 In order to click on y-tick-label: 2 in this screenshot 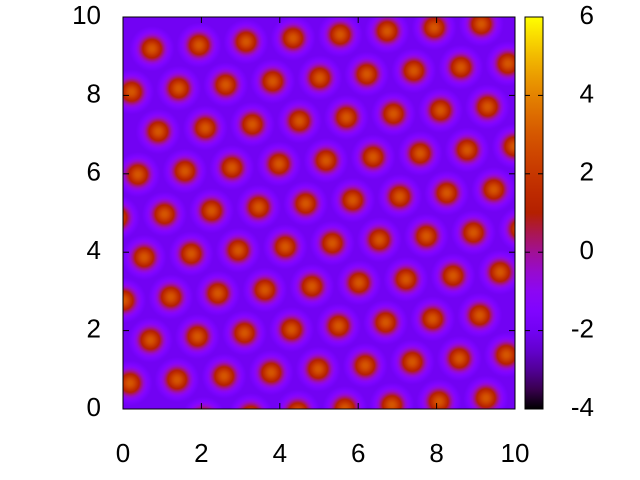, I will do `click(94, 328)`.